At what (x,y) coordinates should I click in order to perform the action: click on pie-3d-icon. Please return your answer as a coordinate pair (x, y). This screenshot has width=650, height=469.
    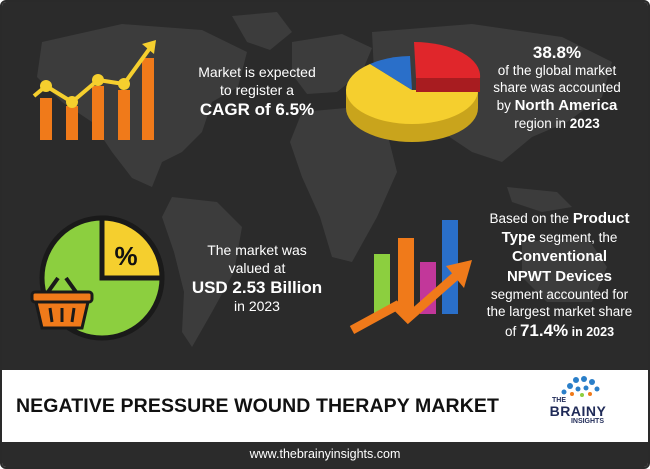
    Looking at the image, I should click on (413, 91).